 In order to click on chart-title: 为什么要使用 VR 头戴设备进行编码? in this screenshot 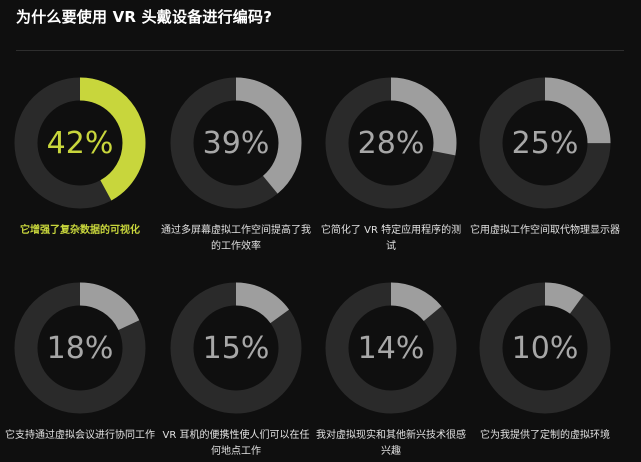, I will do `click(144, 17)`.